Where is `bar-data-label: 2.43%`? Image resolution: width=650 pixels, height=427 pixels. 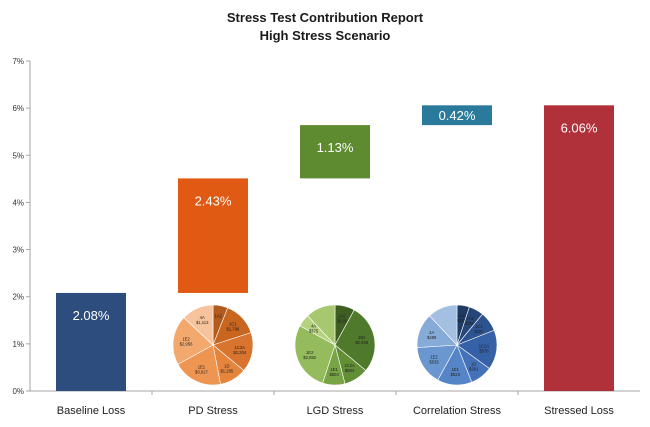
bar-data-label: 2.43% is located at coordinates (213, 200).